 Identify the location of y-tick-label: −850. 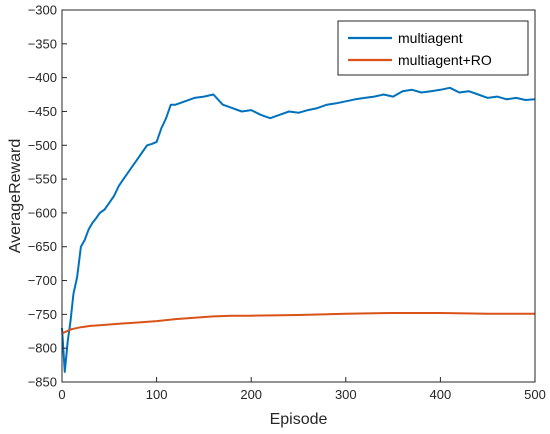
(42, 382).